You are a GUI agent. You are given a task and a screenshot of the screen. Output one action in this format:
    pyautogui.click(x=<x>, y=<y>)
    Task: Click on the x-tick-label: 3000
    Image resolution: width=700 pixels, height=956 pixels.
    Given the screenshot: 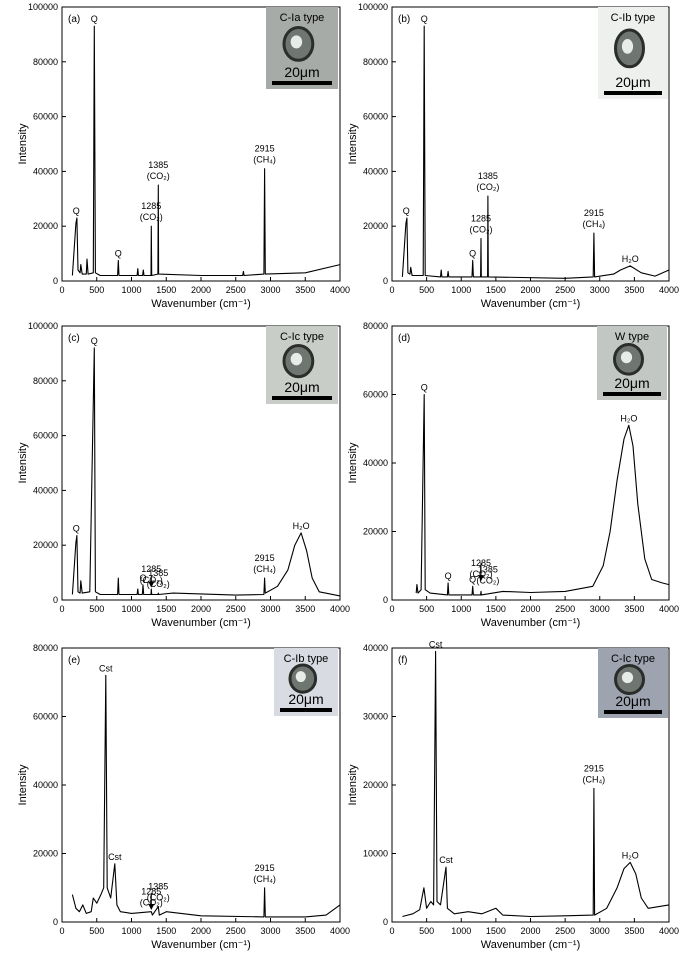 What is the action you would take?
    pyautogui.click(x=270, y=290)
    